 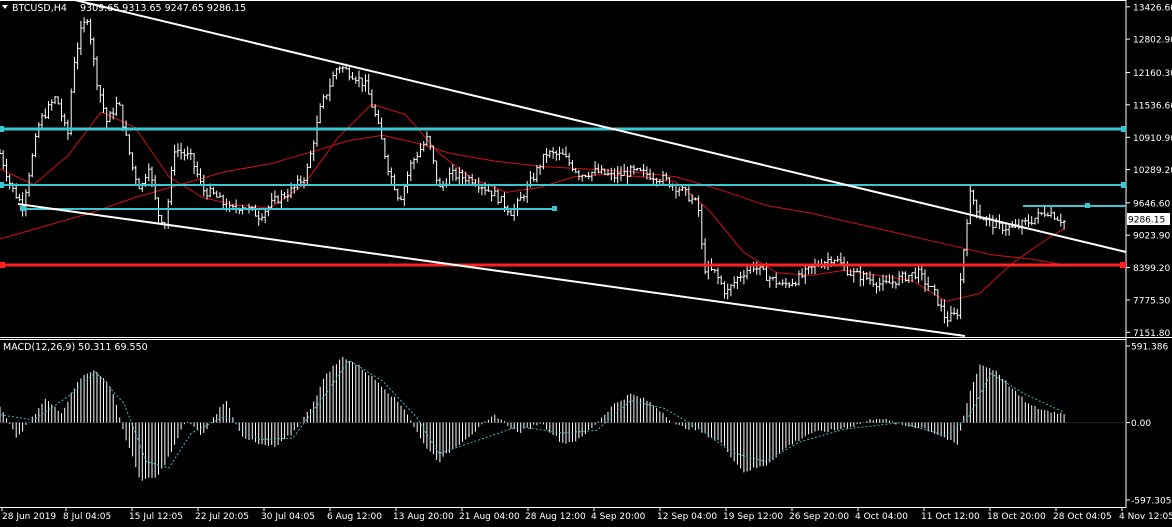 What do you see at coordinates (1151, 334) in the screenshot?
I see `price-tick-label: 7151.80` at bounding box center [1151, 334].